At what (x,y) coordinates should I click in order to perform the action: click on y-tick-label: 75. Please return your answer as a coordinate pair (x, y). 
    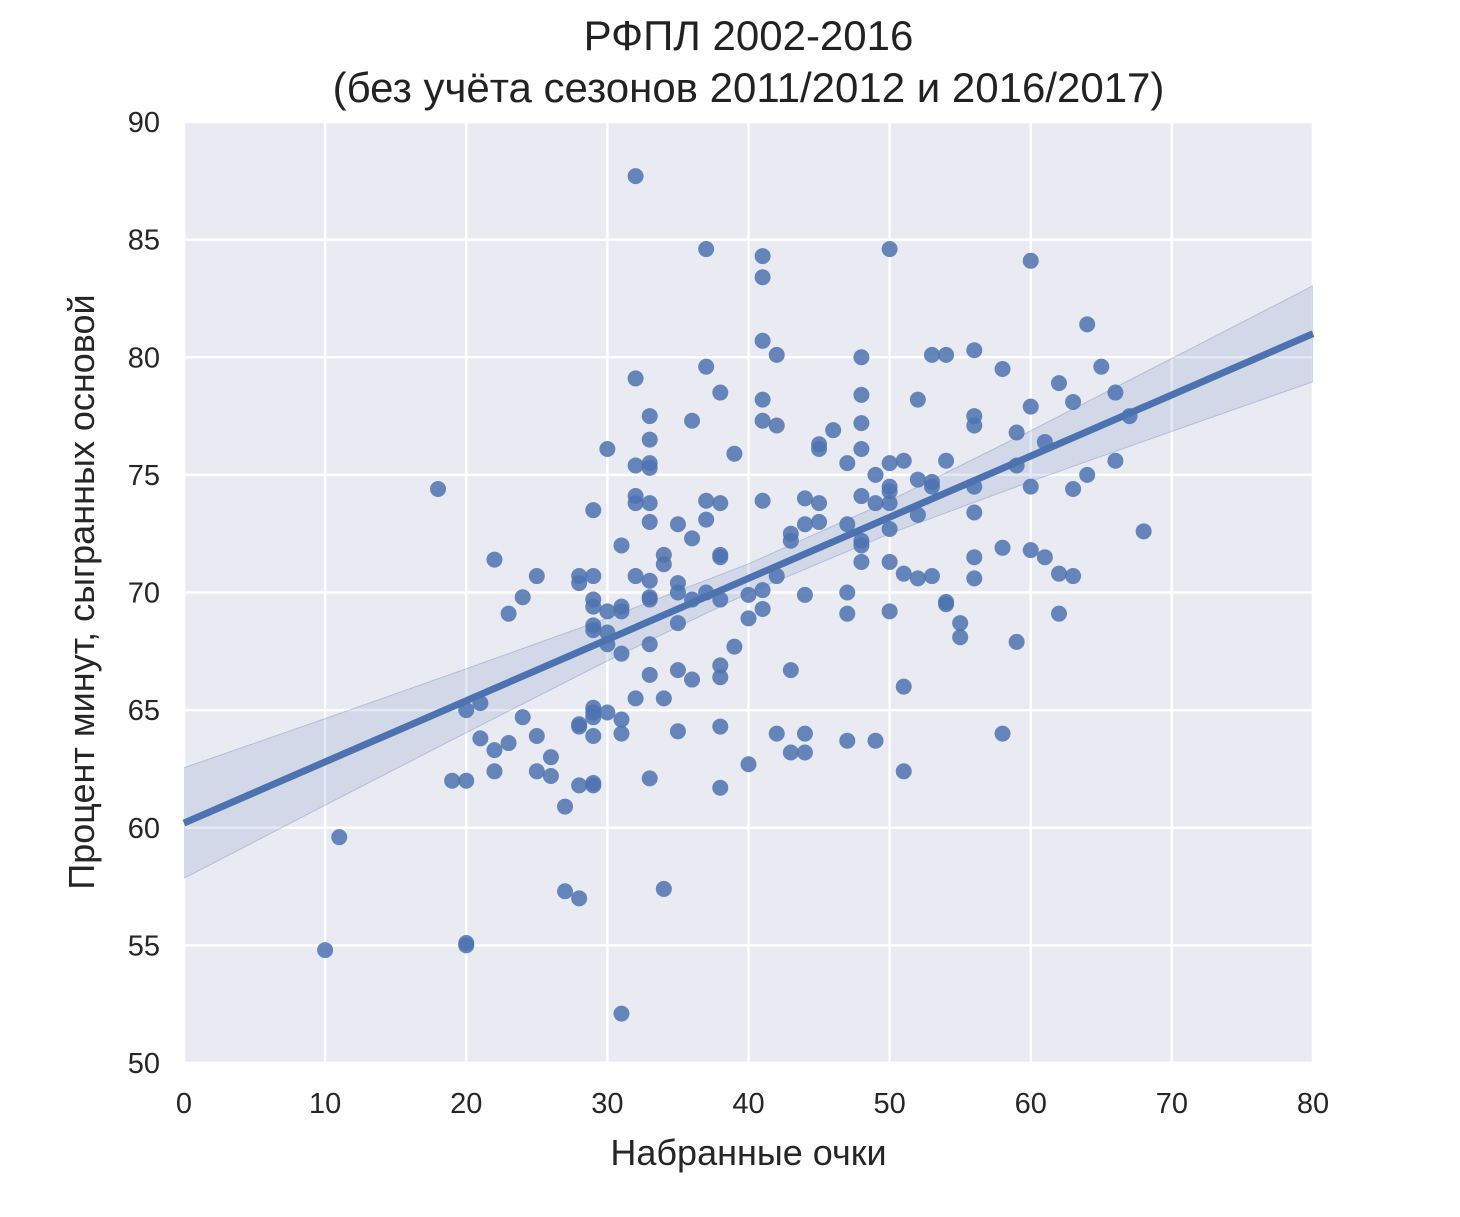
    Looking at the image, I should click on (144, 476).